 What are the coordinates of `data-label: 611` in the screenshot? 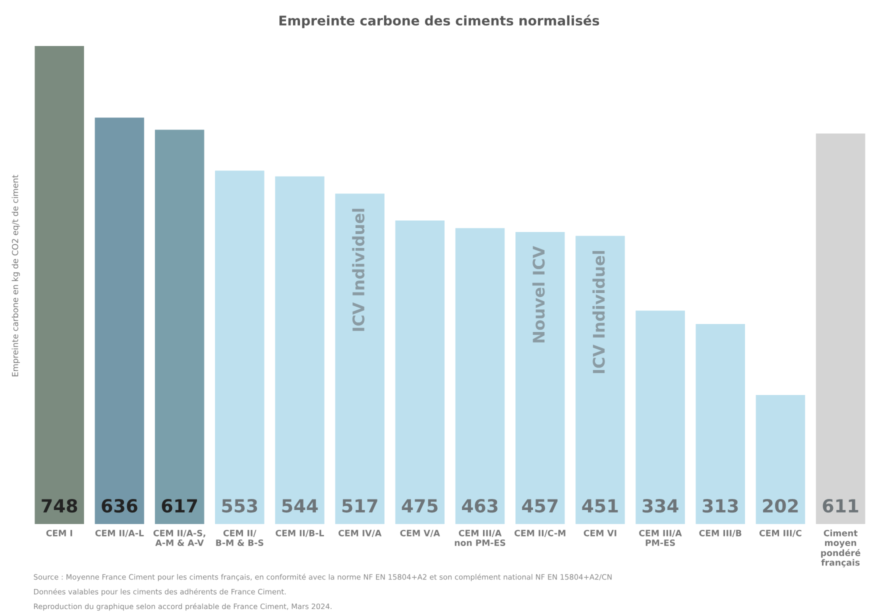 It's located at (840, 505).